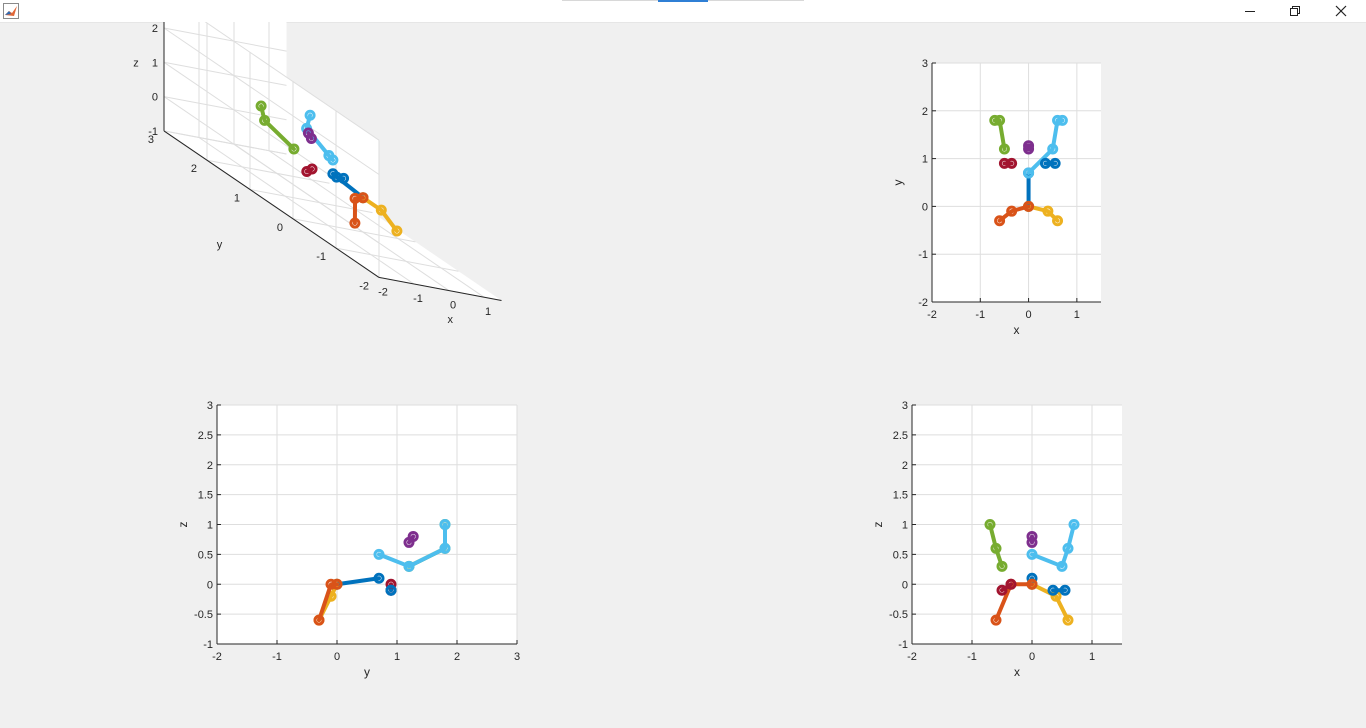  Describe the element at coordinates (683, 11) in the screenshot. I see `title-bar` at that location.